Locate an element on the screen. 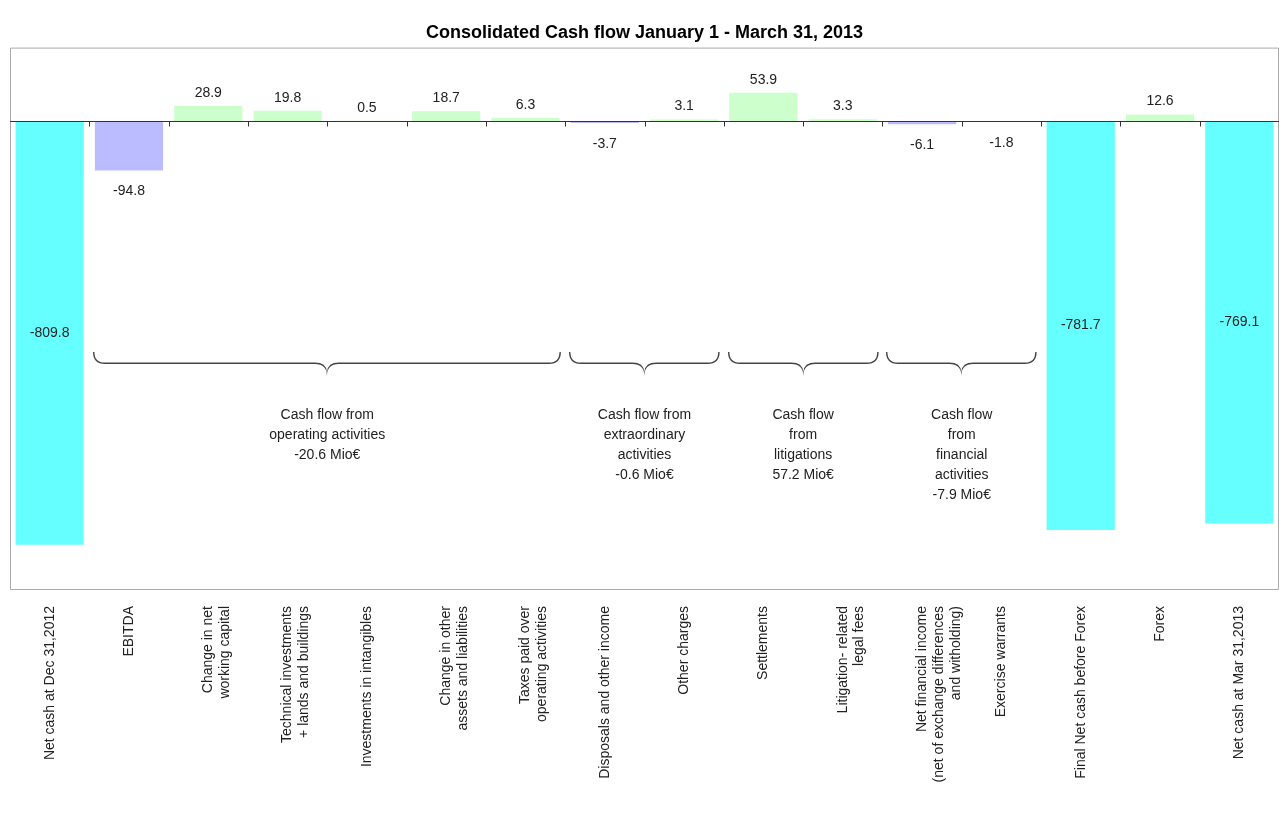 The height and width of the screenshot is (826, 1279). data-label: 0.5 is located at coordinates (367, 106).